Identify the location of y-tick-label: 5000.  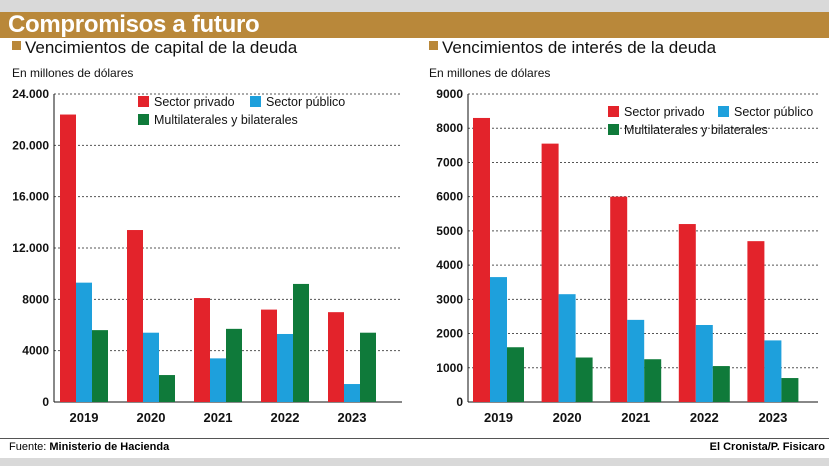
(449, 231).